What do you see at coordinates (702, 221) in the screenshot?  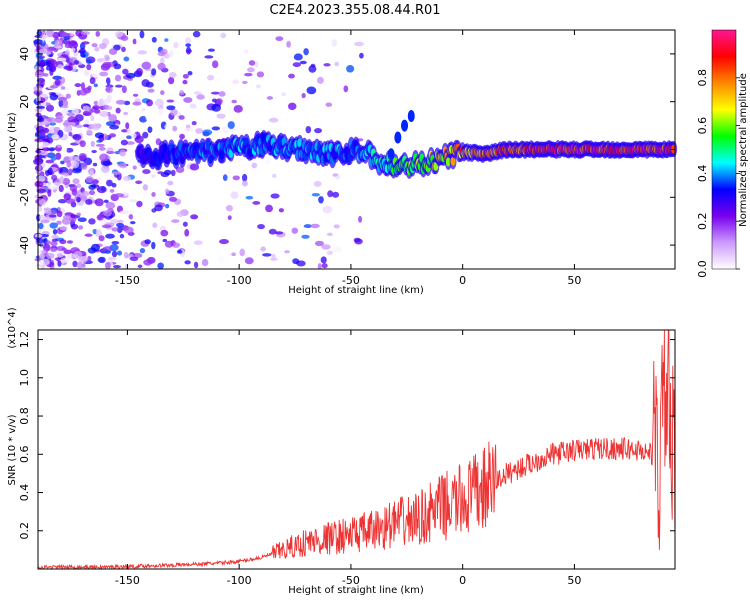 I see `colorbar-tick-label: 0.2` at bounding box center [702, 221].